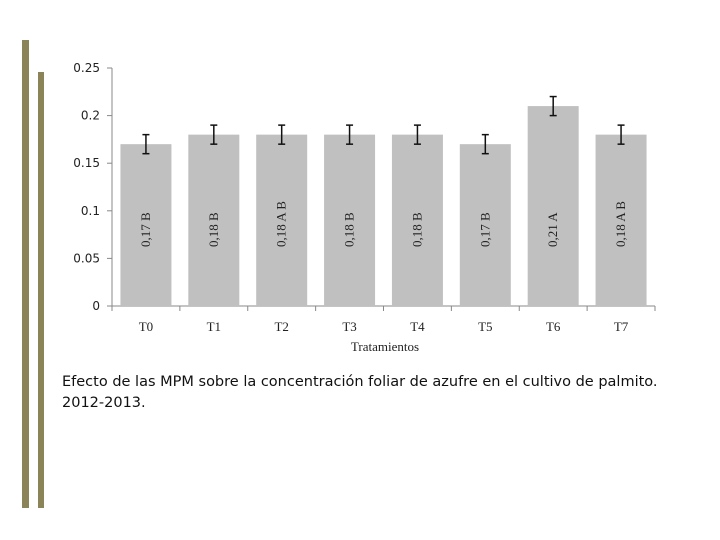 The height and width of the screenshot is (540, 720). I want to click on decorative-vertical-bar-inner, so click(41, 290).